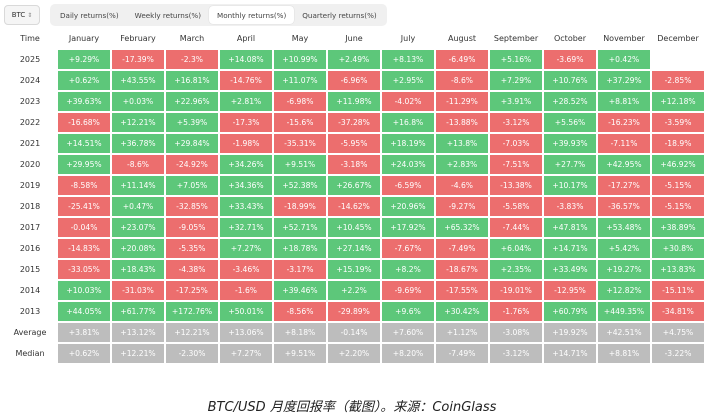 This screenshot has height=420, width=704. Describe the element at coordinates (678, 122) in the screenshot. I see `return-cell: -3.59%` at that location.